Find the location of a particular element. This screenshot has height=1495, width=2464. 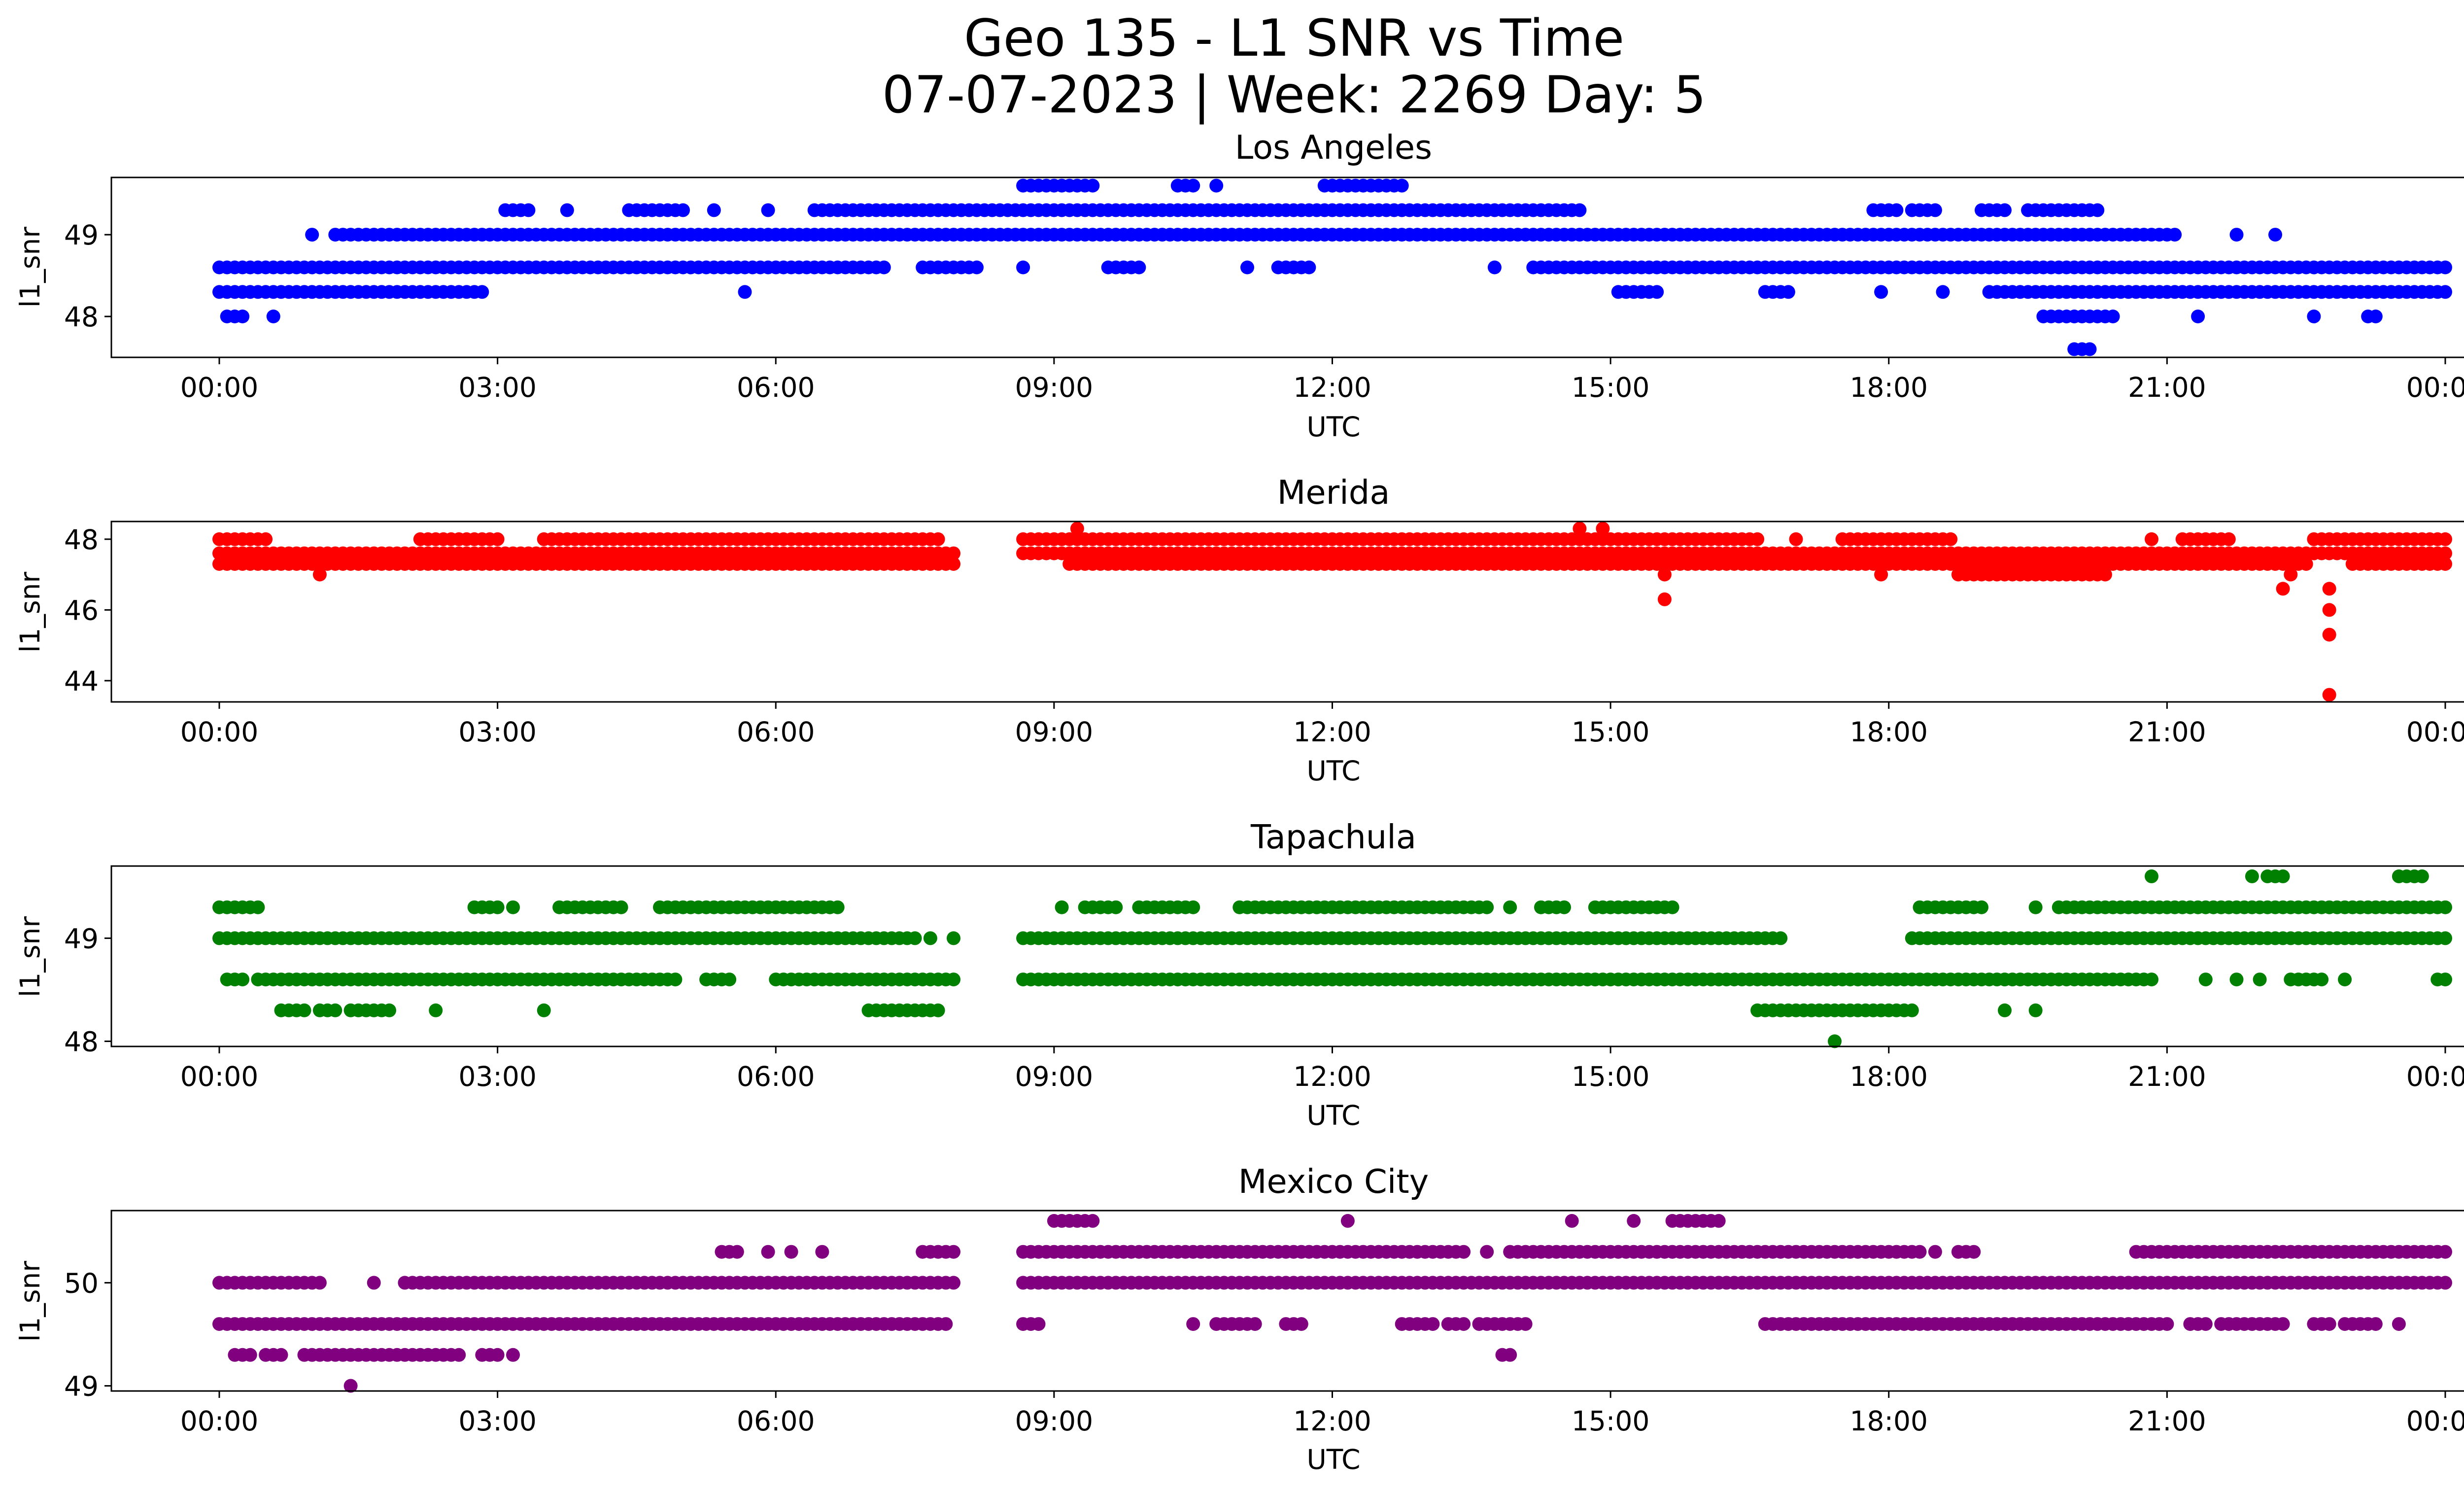

y-tick-label: 48 is located at coordinates (81, 1042).